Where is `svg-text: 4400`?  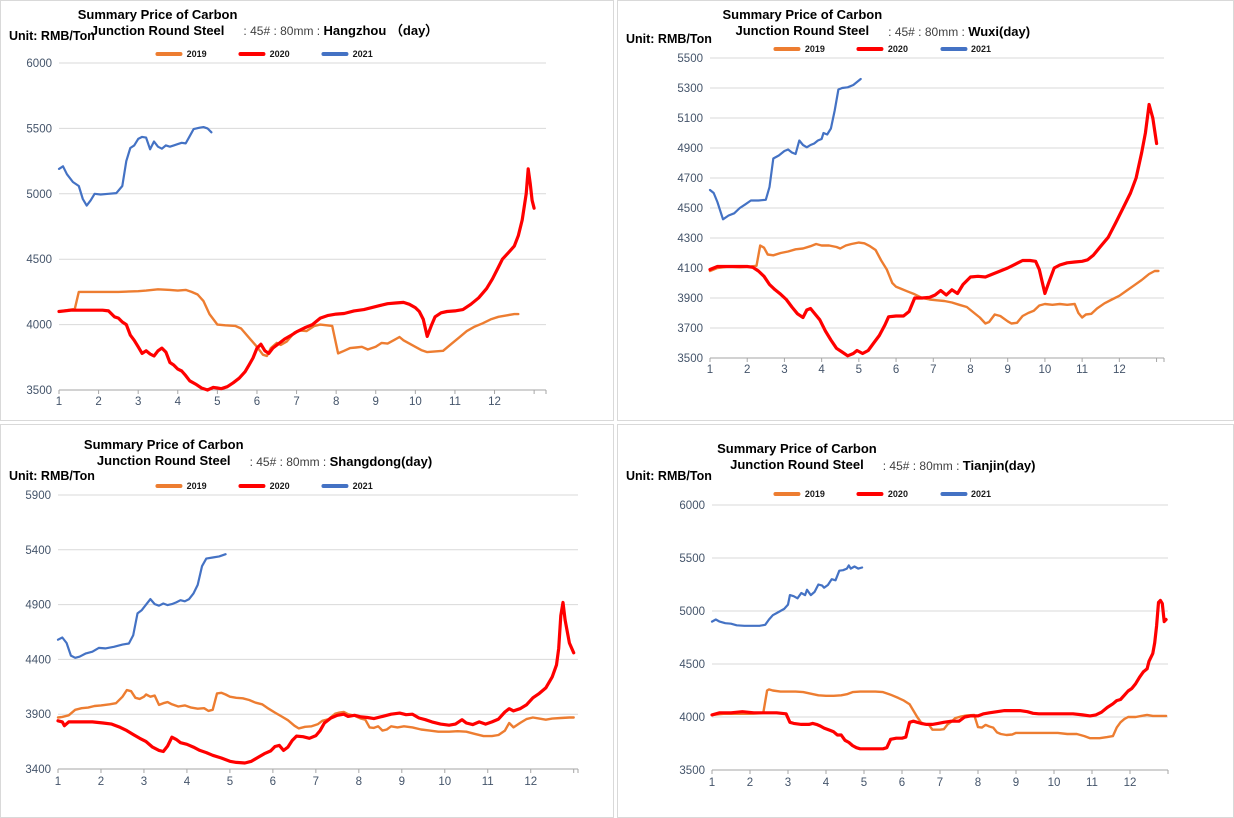 svg-text: 4400 is located at coordinates (38, 660).